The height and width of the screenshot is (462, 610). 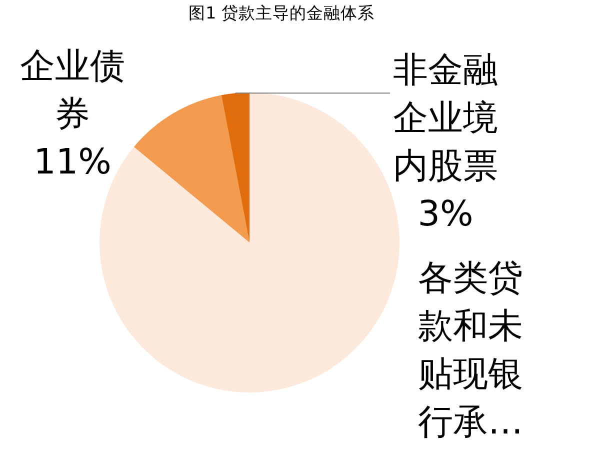 I want to click on data-label: 11%, so click(x=73, y=162).